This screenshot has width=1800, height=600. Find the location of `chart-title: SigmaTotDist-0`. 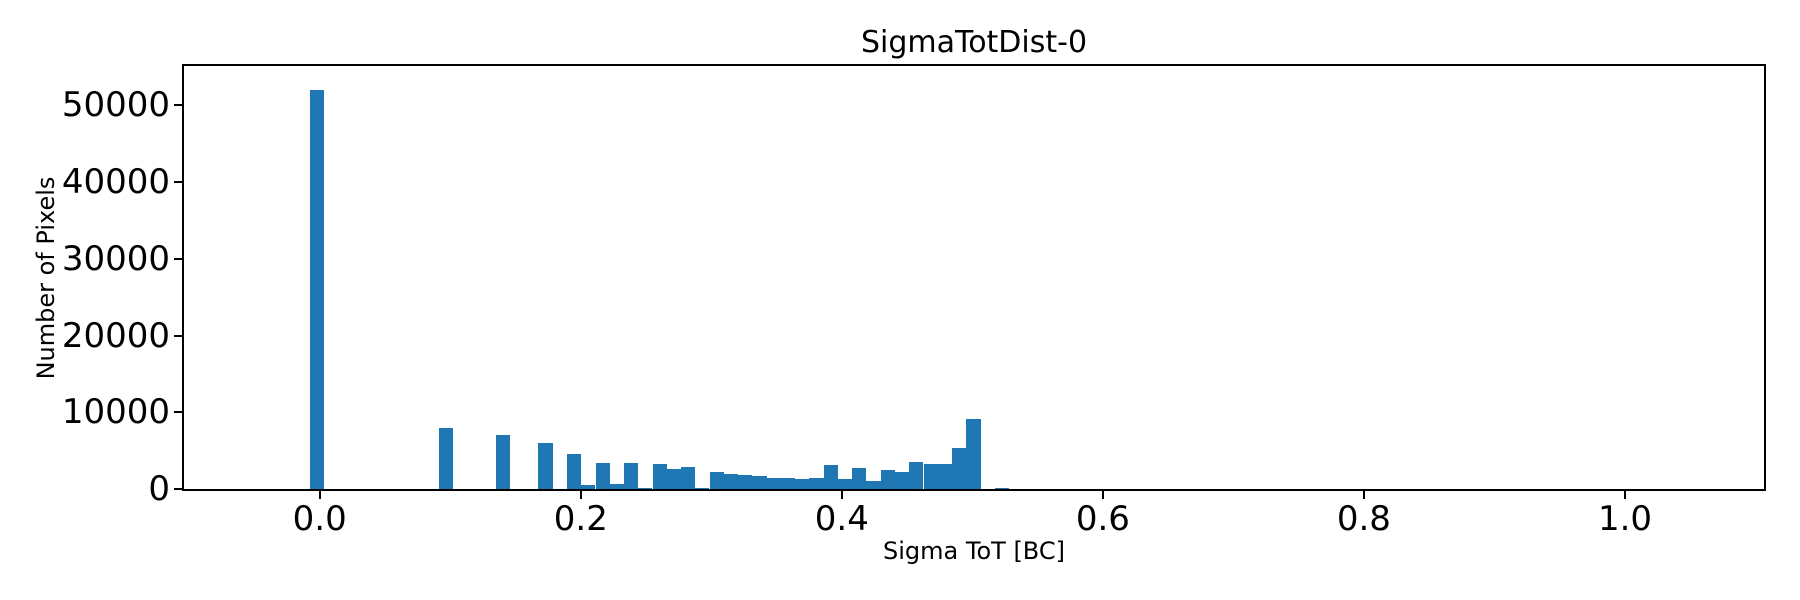

chart-title: SigmaTotDist-0 is located at coordinates (974, 42).